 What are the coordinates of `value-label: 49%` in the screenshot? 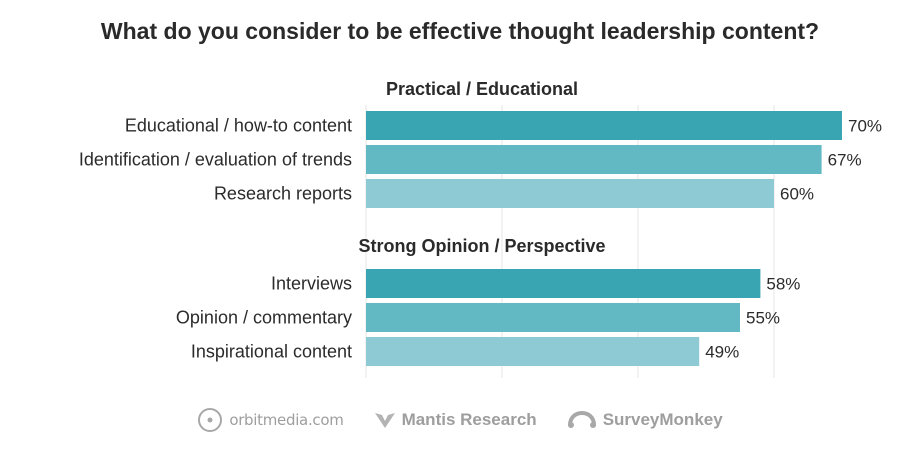 It's located at (722, 352).